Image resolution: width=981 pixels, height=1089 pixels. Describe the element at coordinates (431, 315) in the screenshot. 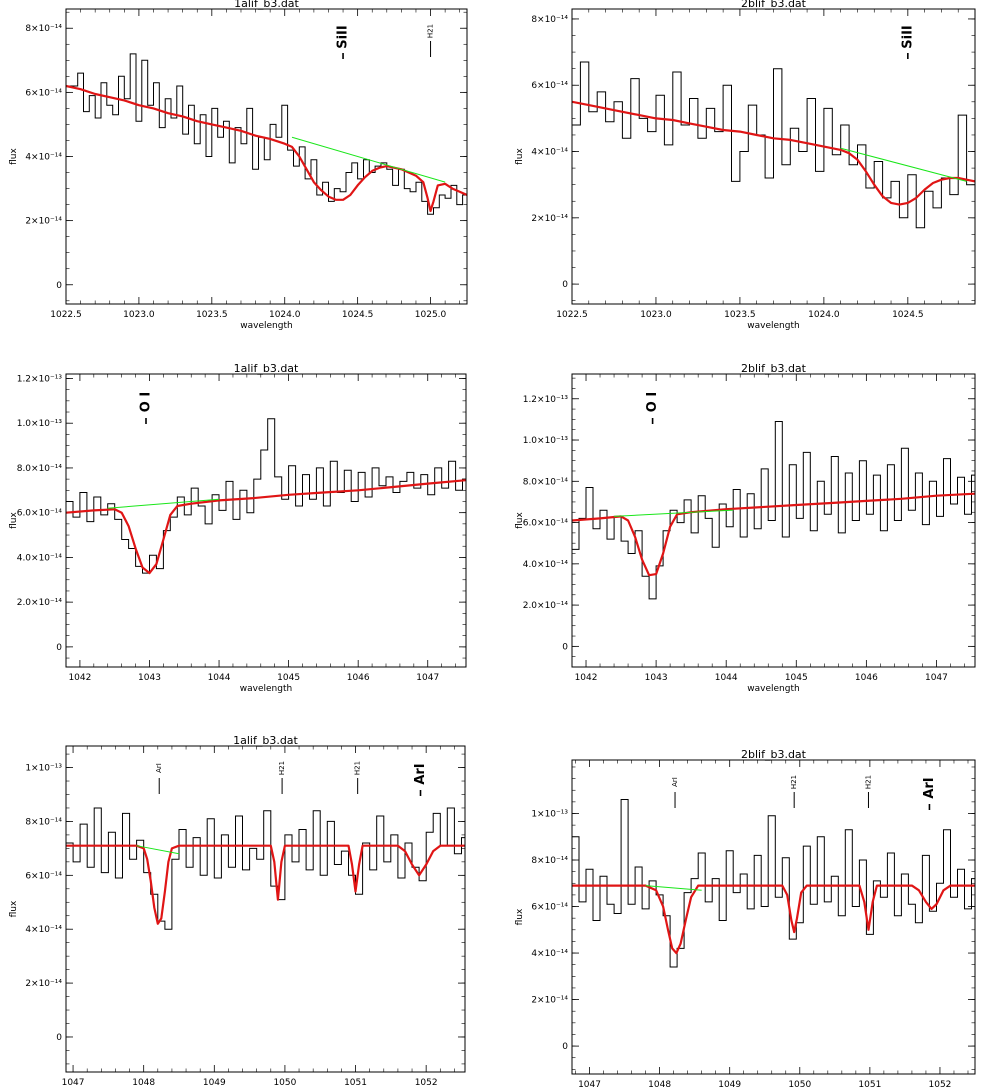

I see `x-tick-label: 1025.0` at that location.